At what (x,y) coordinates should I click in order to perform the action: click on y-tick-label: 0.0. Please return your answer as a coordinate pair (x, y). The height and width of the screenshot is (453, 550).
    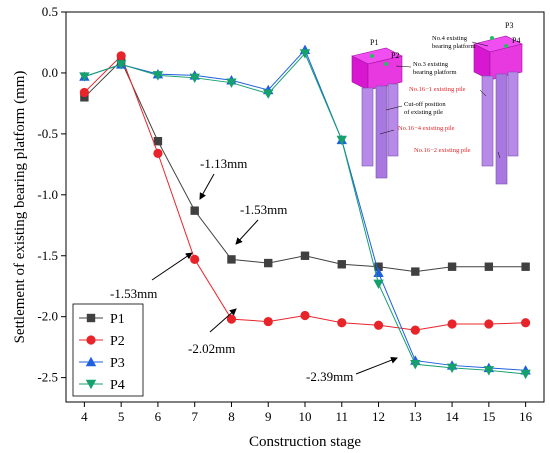
    Looking at the image, I should click on (50, 72).